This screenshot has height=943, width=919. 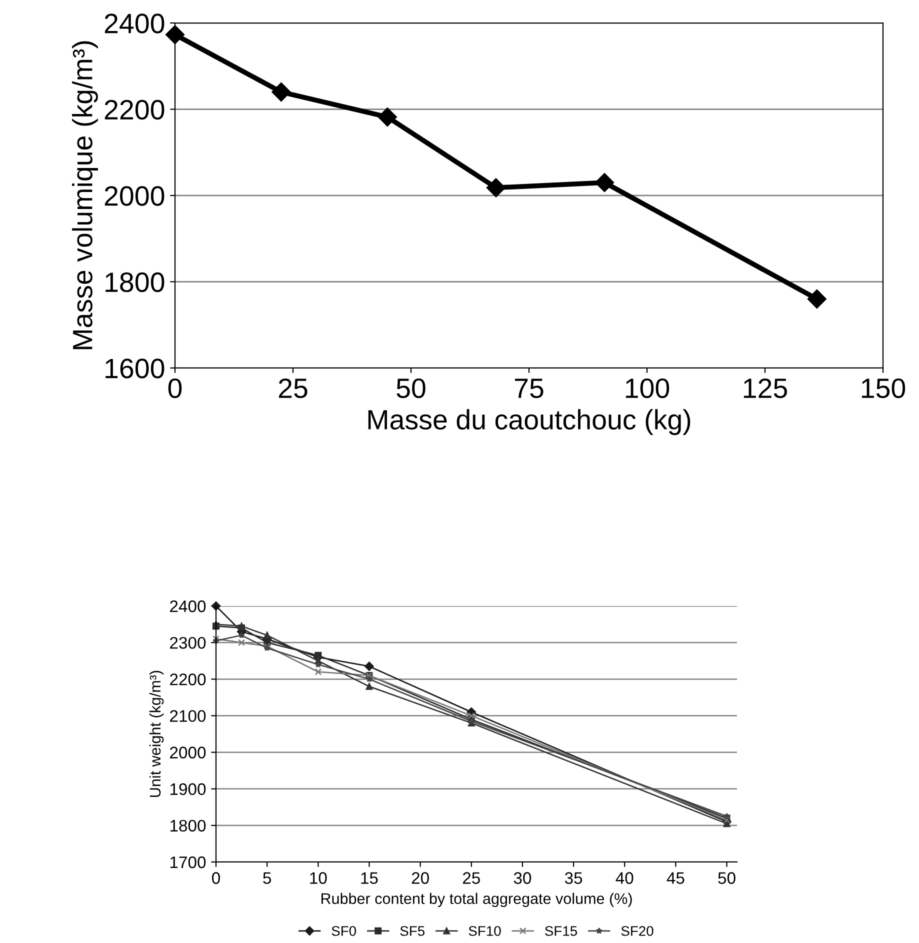 I want to click on legend-label: SF5, so click(x=412, y=931).